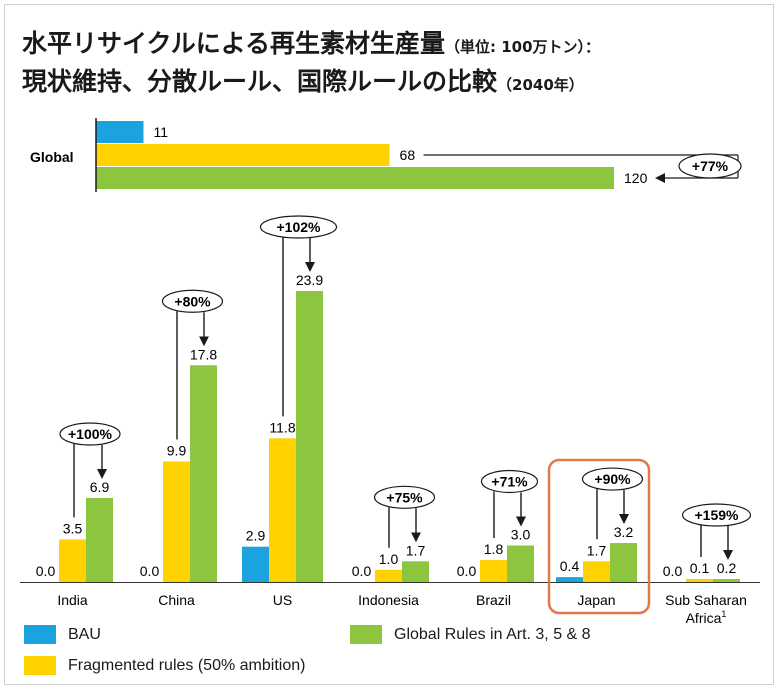  I want to click on value-label-sub-saharan-africa-bau: 0.0, so click(673, 571).